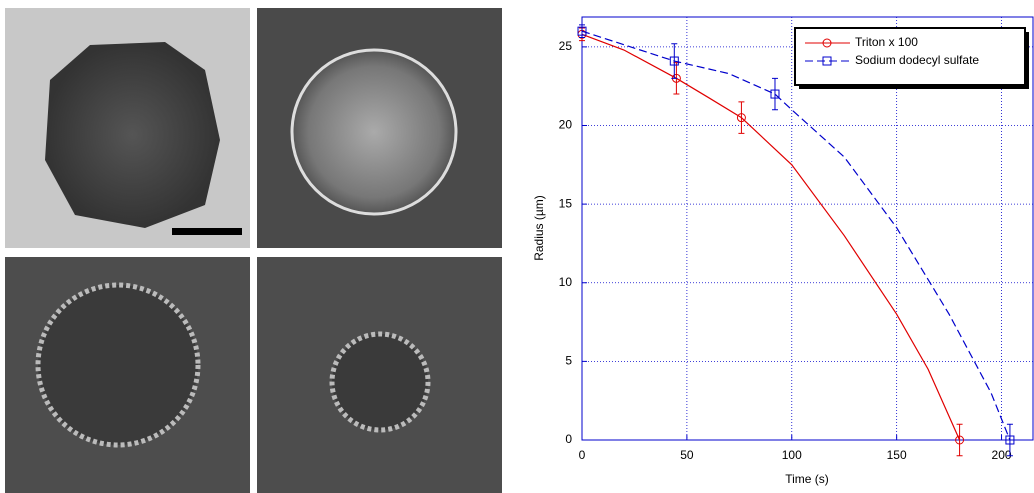 This screenshot has height=493, width=1034. What do you see at coordinates (917, 60) in the screenshot?
I see `legend-label: Sodium dodecyl sulfate` at bounding box center [917, 60].